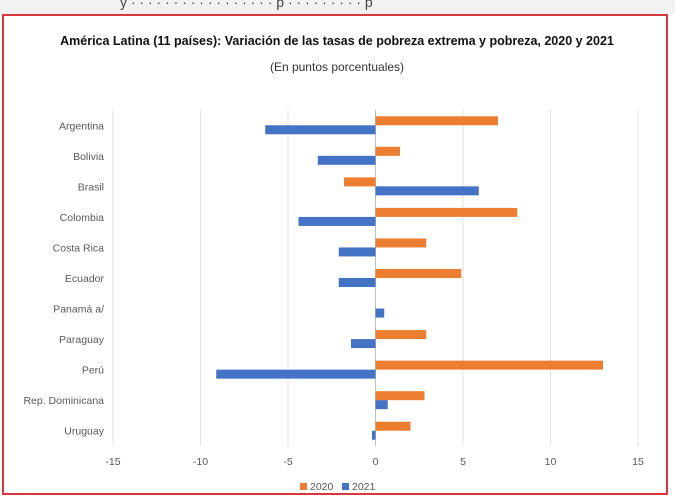 The width and height of the screenshot is (675, 497). I want to click on bar-2021-per, so click(296, 374).